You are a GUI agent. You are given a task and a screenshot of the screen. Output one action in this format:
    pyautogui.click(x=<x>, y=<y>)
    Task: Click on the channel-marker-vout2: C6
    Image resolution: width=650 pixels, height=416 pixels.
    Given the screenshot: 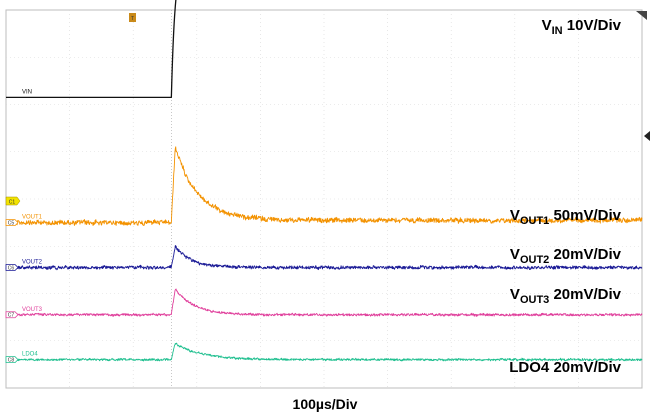 What is the action you would take?
    pyautogui.click(x=12, y=267)
    